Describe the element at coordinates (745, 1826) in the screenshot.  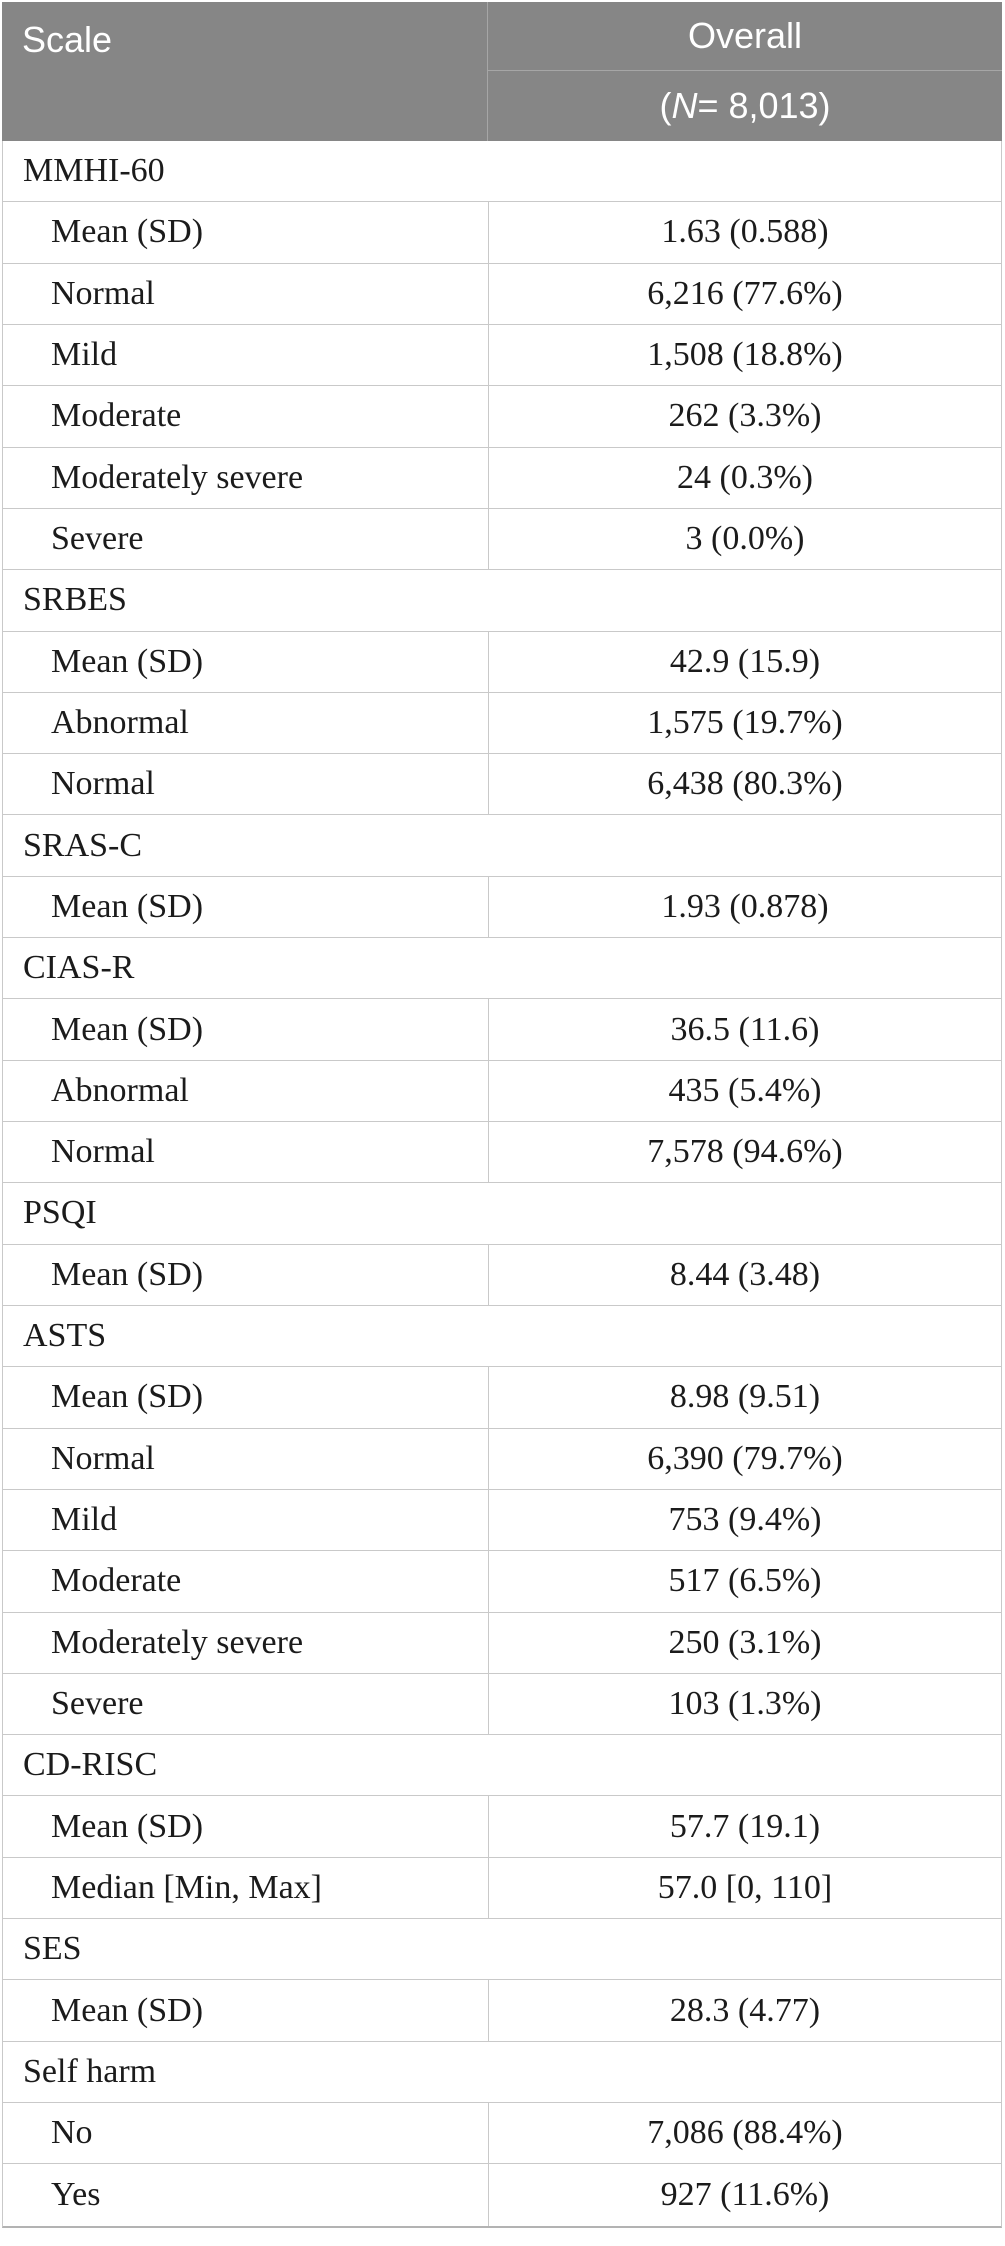
I see `row-value: 57.7 (19.1)` at that location.